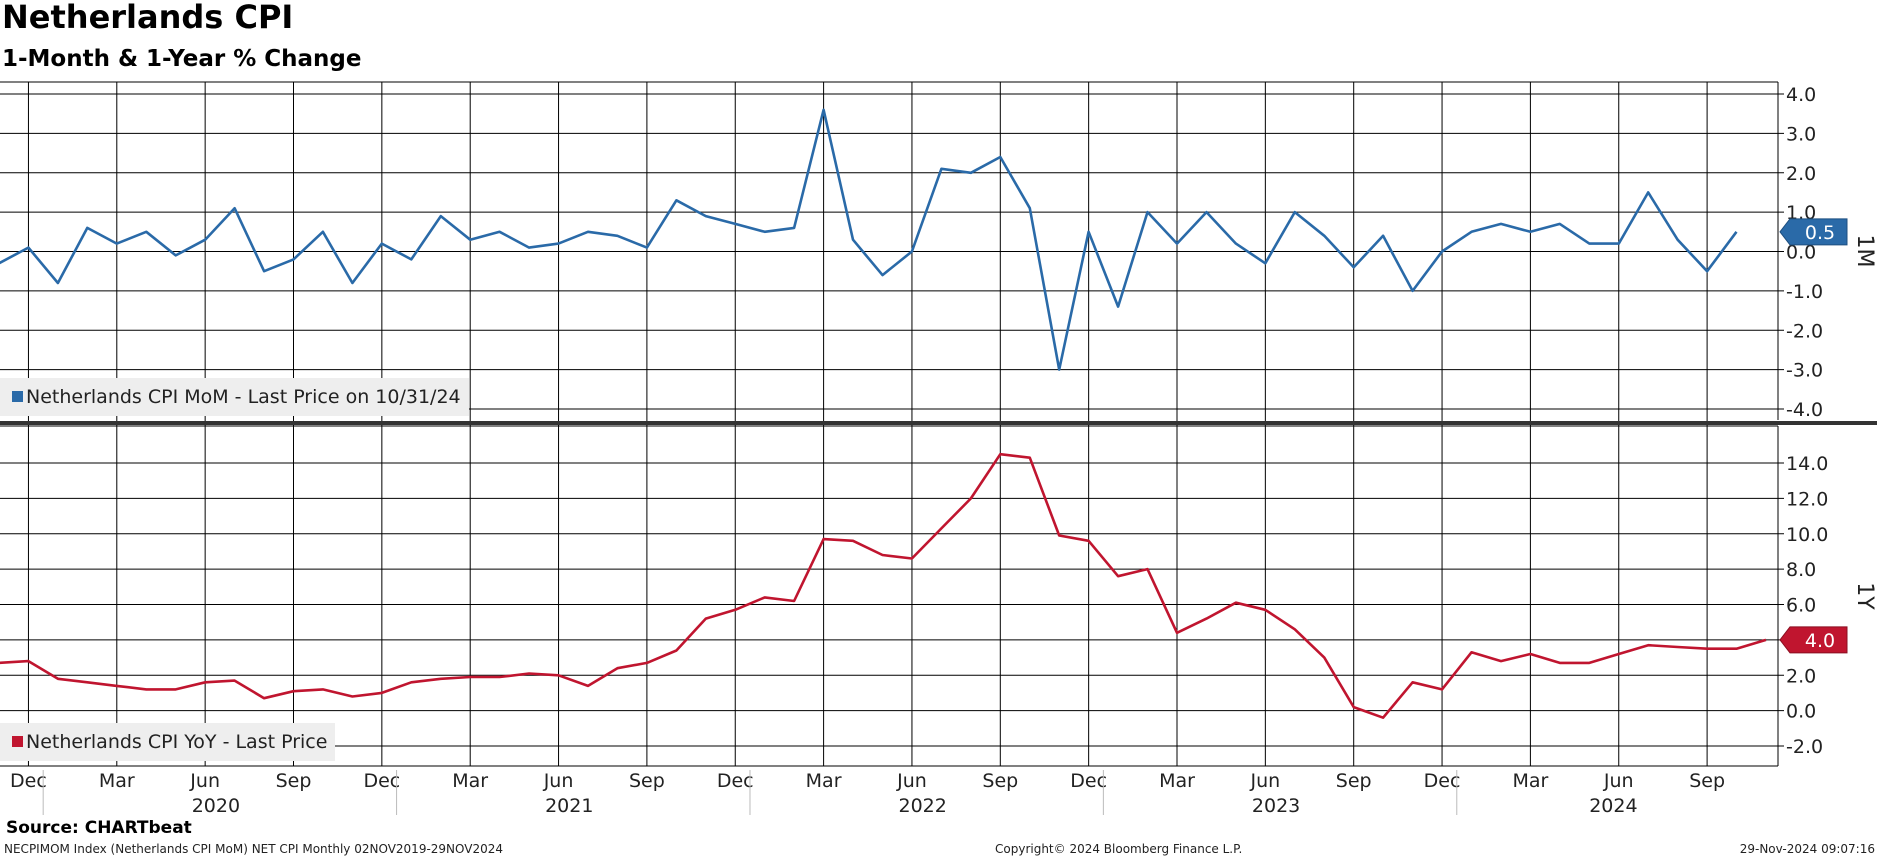 This screenshot has height=859, width=1877. What do you see at coordinates (1804, 410) in the screenshot?
I see `y-tick-label: -4.0` at bounding box center [1804, 410].